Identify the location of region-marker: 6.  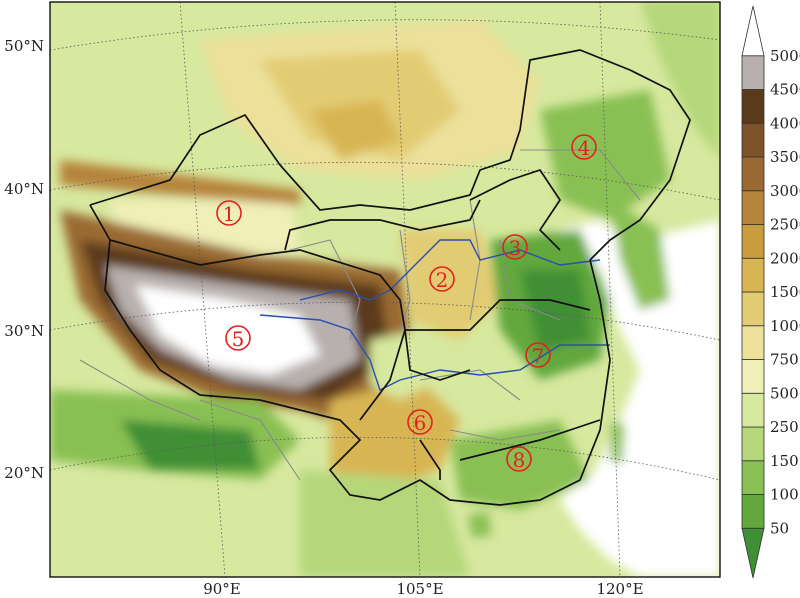
(420, 422).